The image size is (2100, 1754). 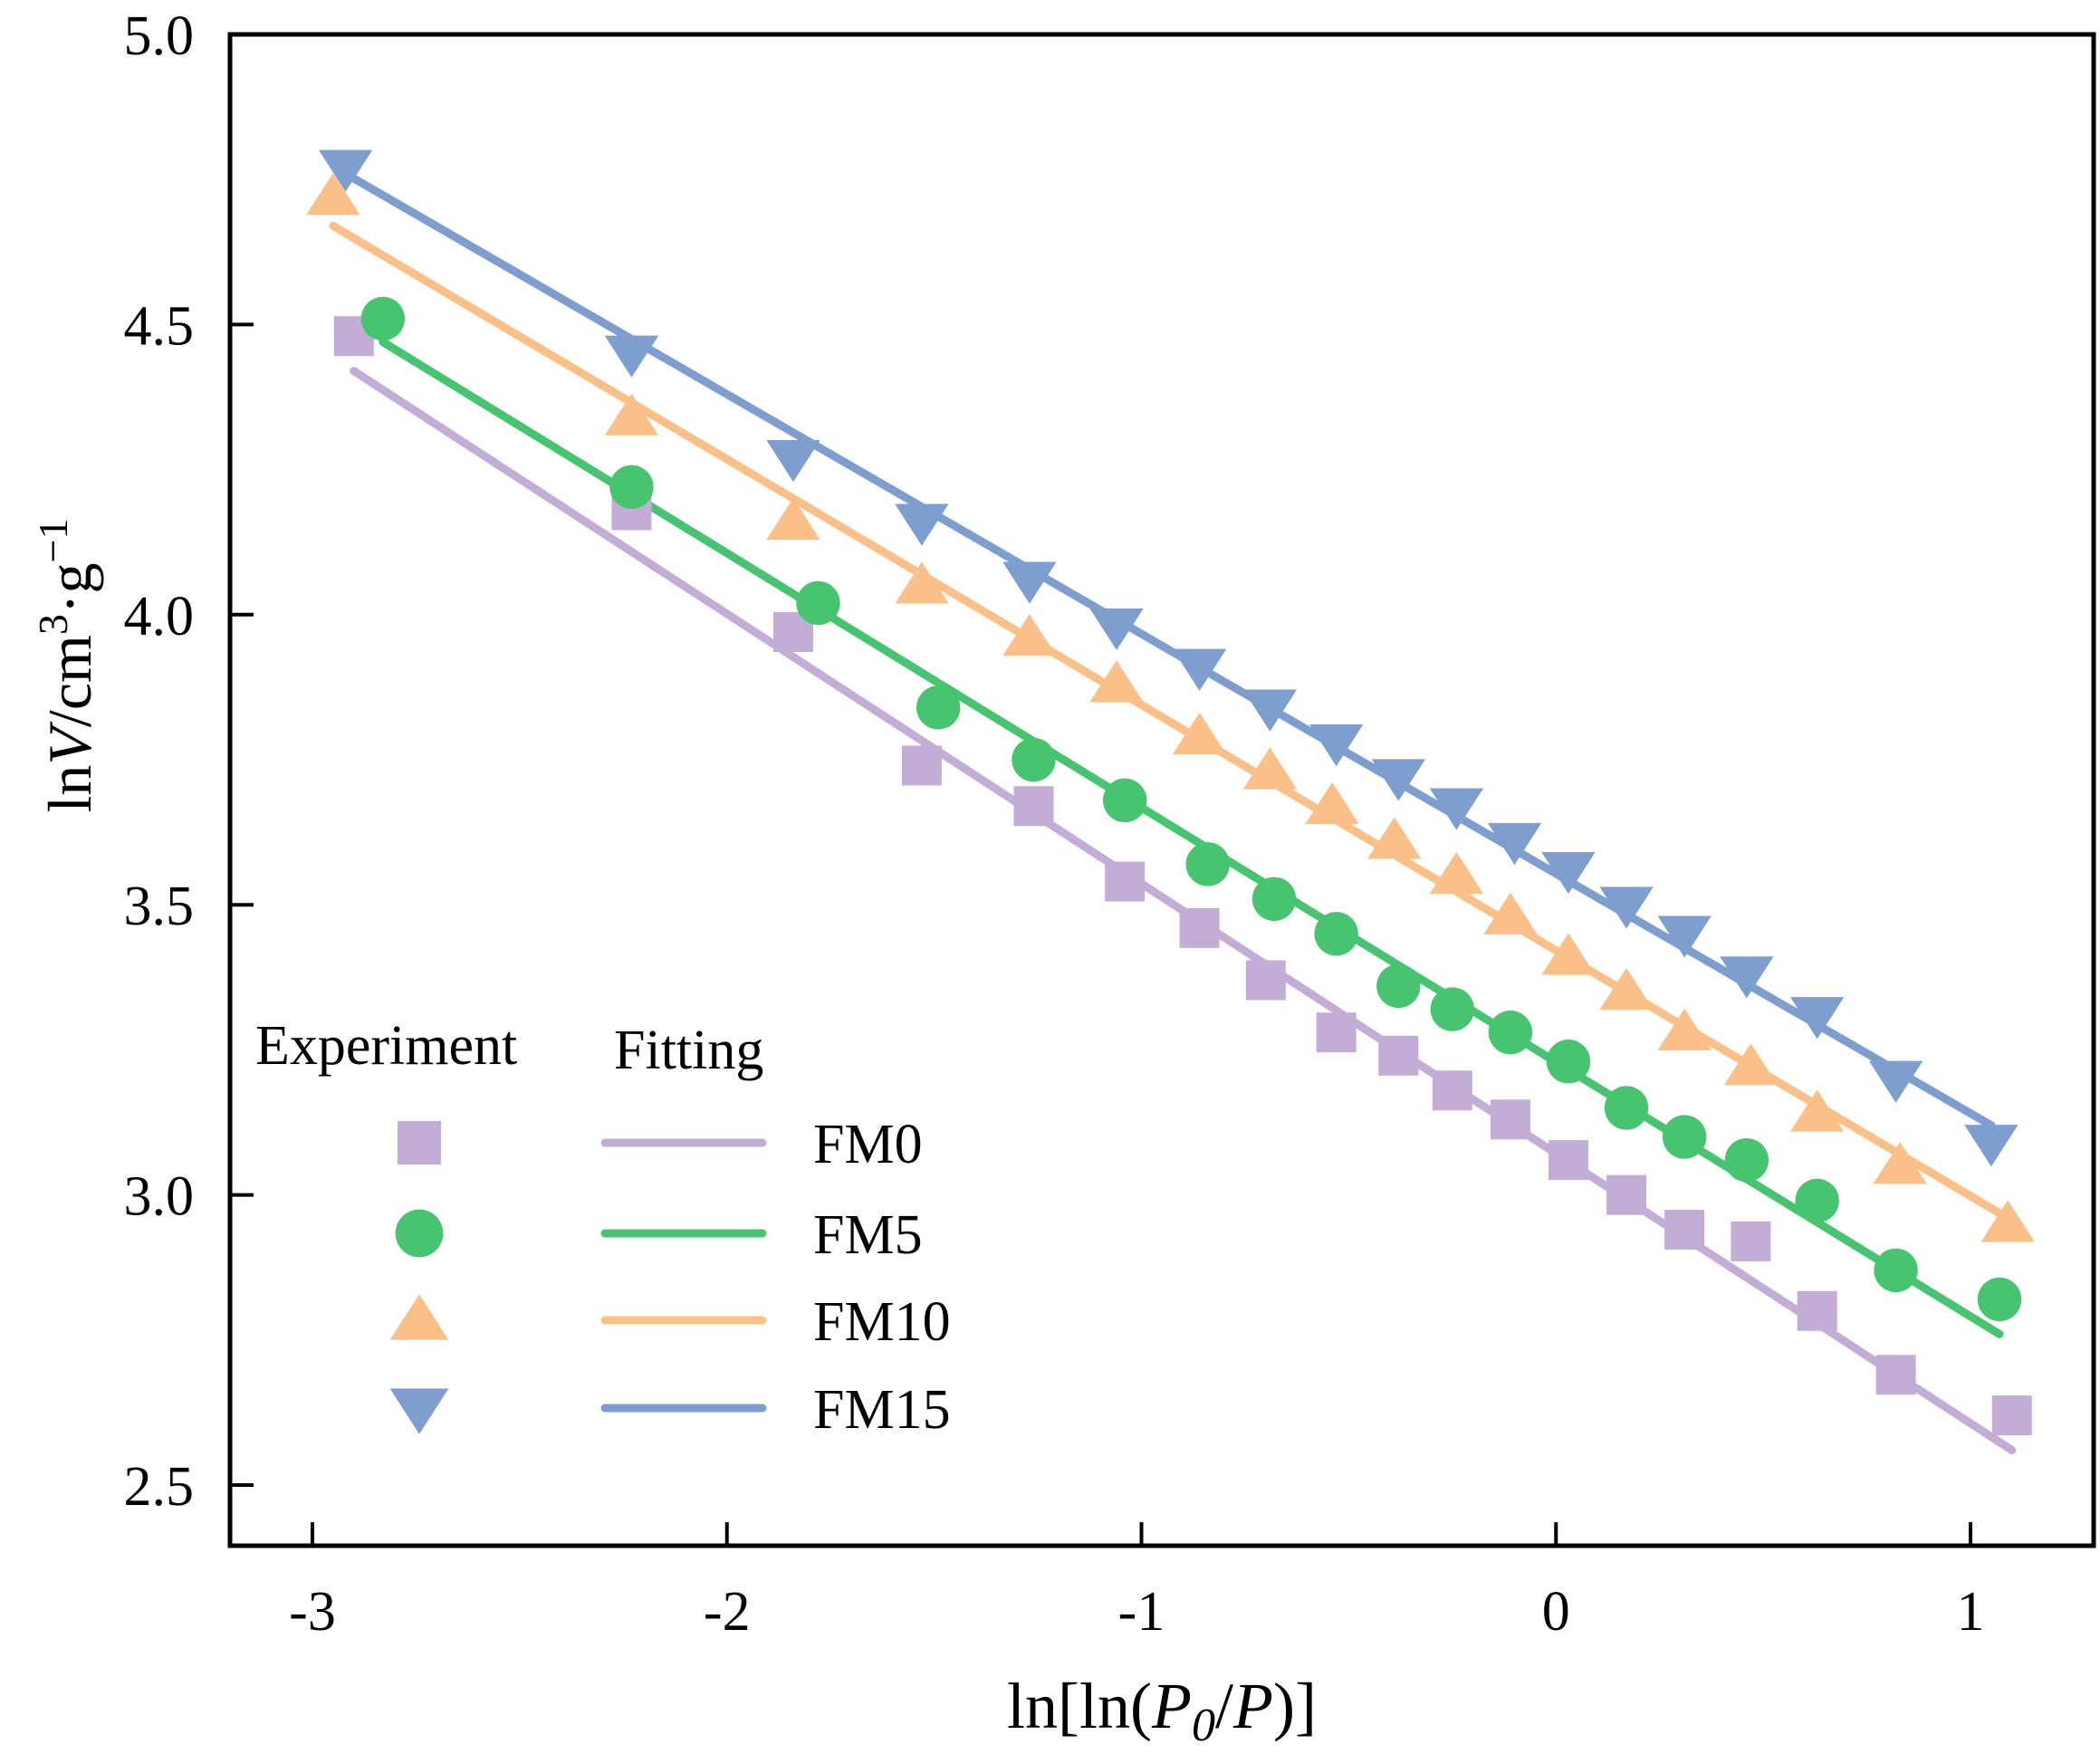 I want to click on y-tick-label: 3.5, so click(x=159, y=907).